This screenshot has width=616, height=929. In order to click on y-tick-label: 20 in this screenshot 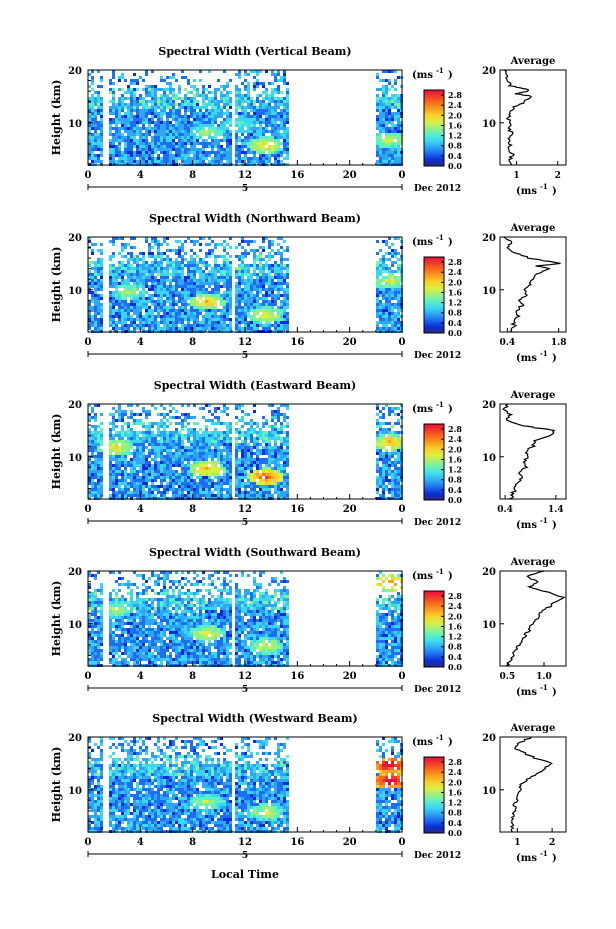, I will do `click(75, 238)`.